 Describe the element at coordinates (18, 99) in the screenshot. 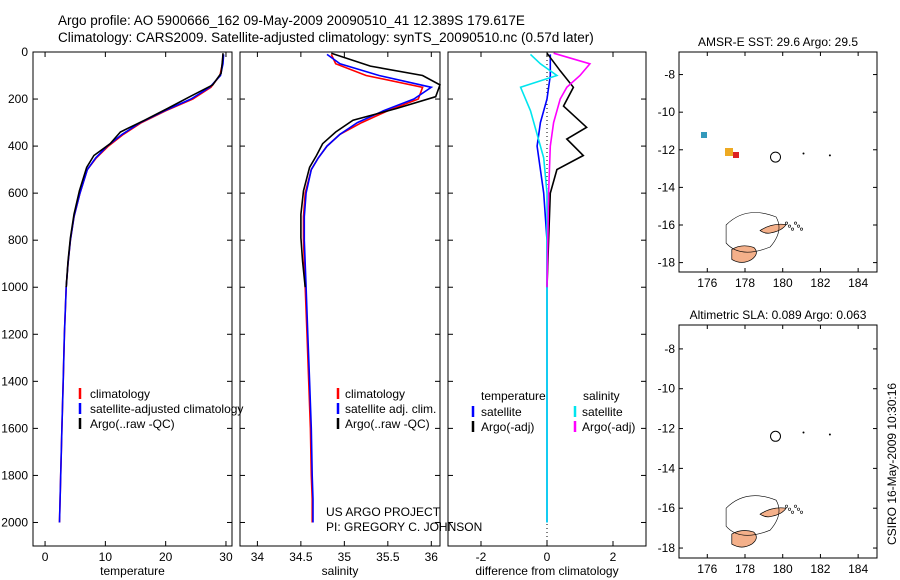

I see `depth-tick-label: 200` at that location.